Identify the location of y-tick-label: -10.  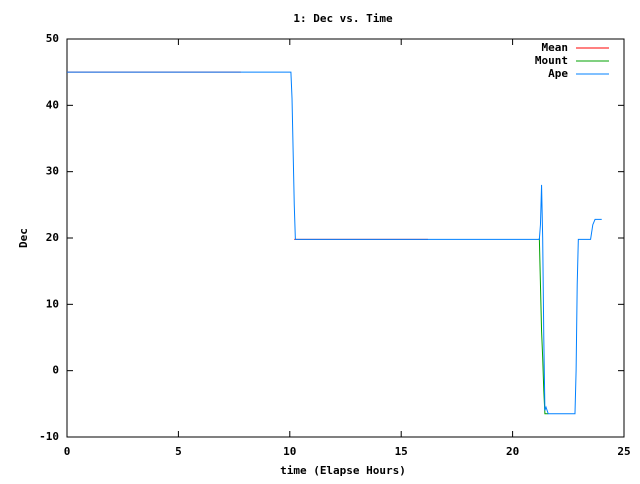
(49, 436).